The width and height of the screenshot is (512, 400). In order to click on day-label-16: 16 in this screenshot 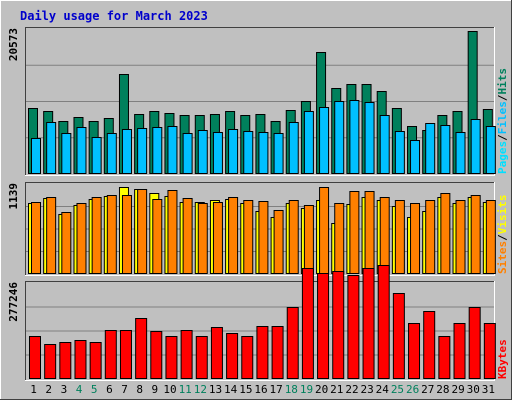, I will do `click(260, 389)`.